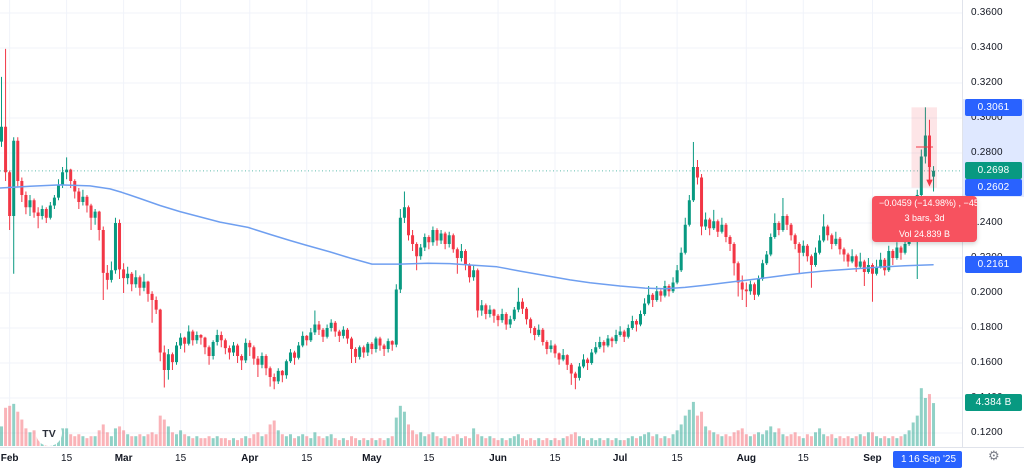  I want to click on measure-low-badge: 0.2602, so click(993, 187).